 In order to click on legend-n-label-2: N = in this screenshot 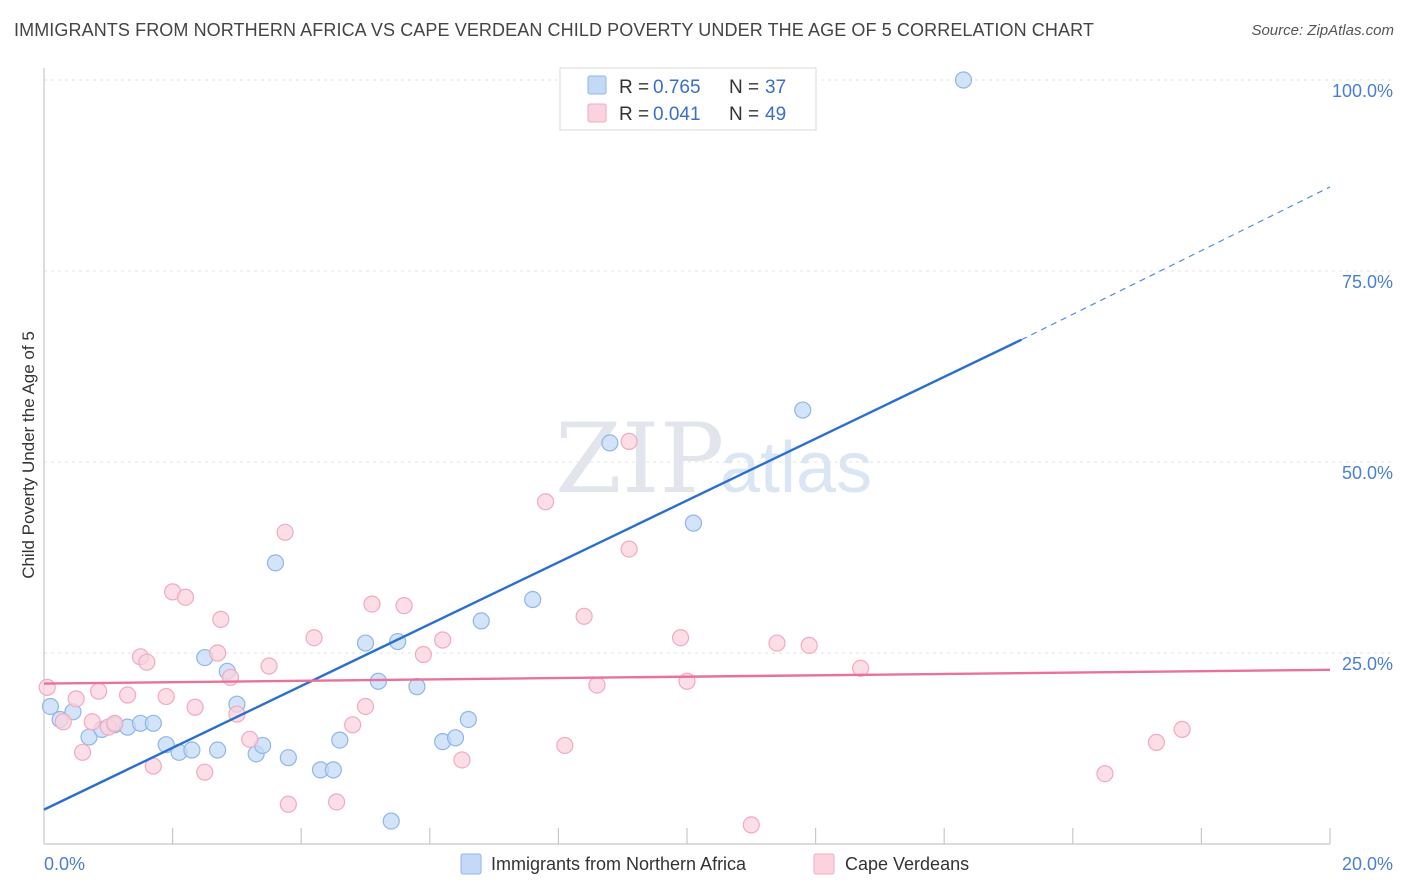, I will do `click(744, 114)`.